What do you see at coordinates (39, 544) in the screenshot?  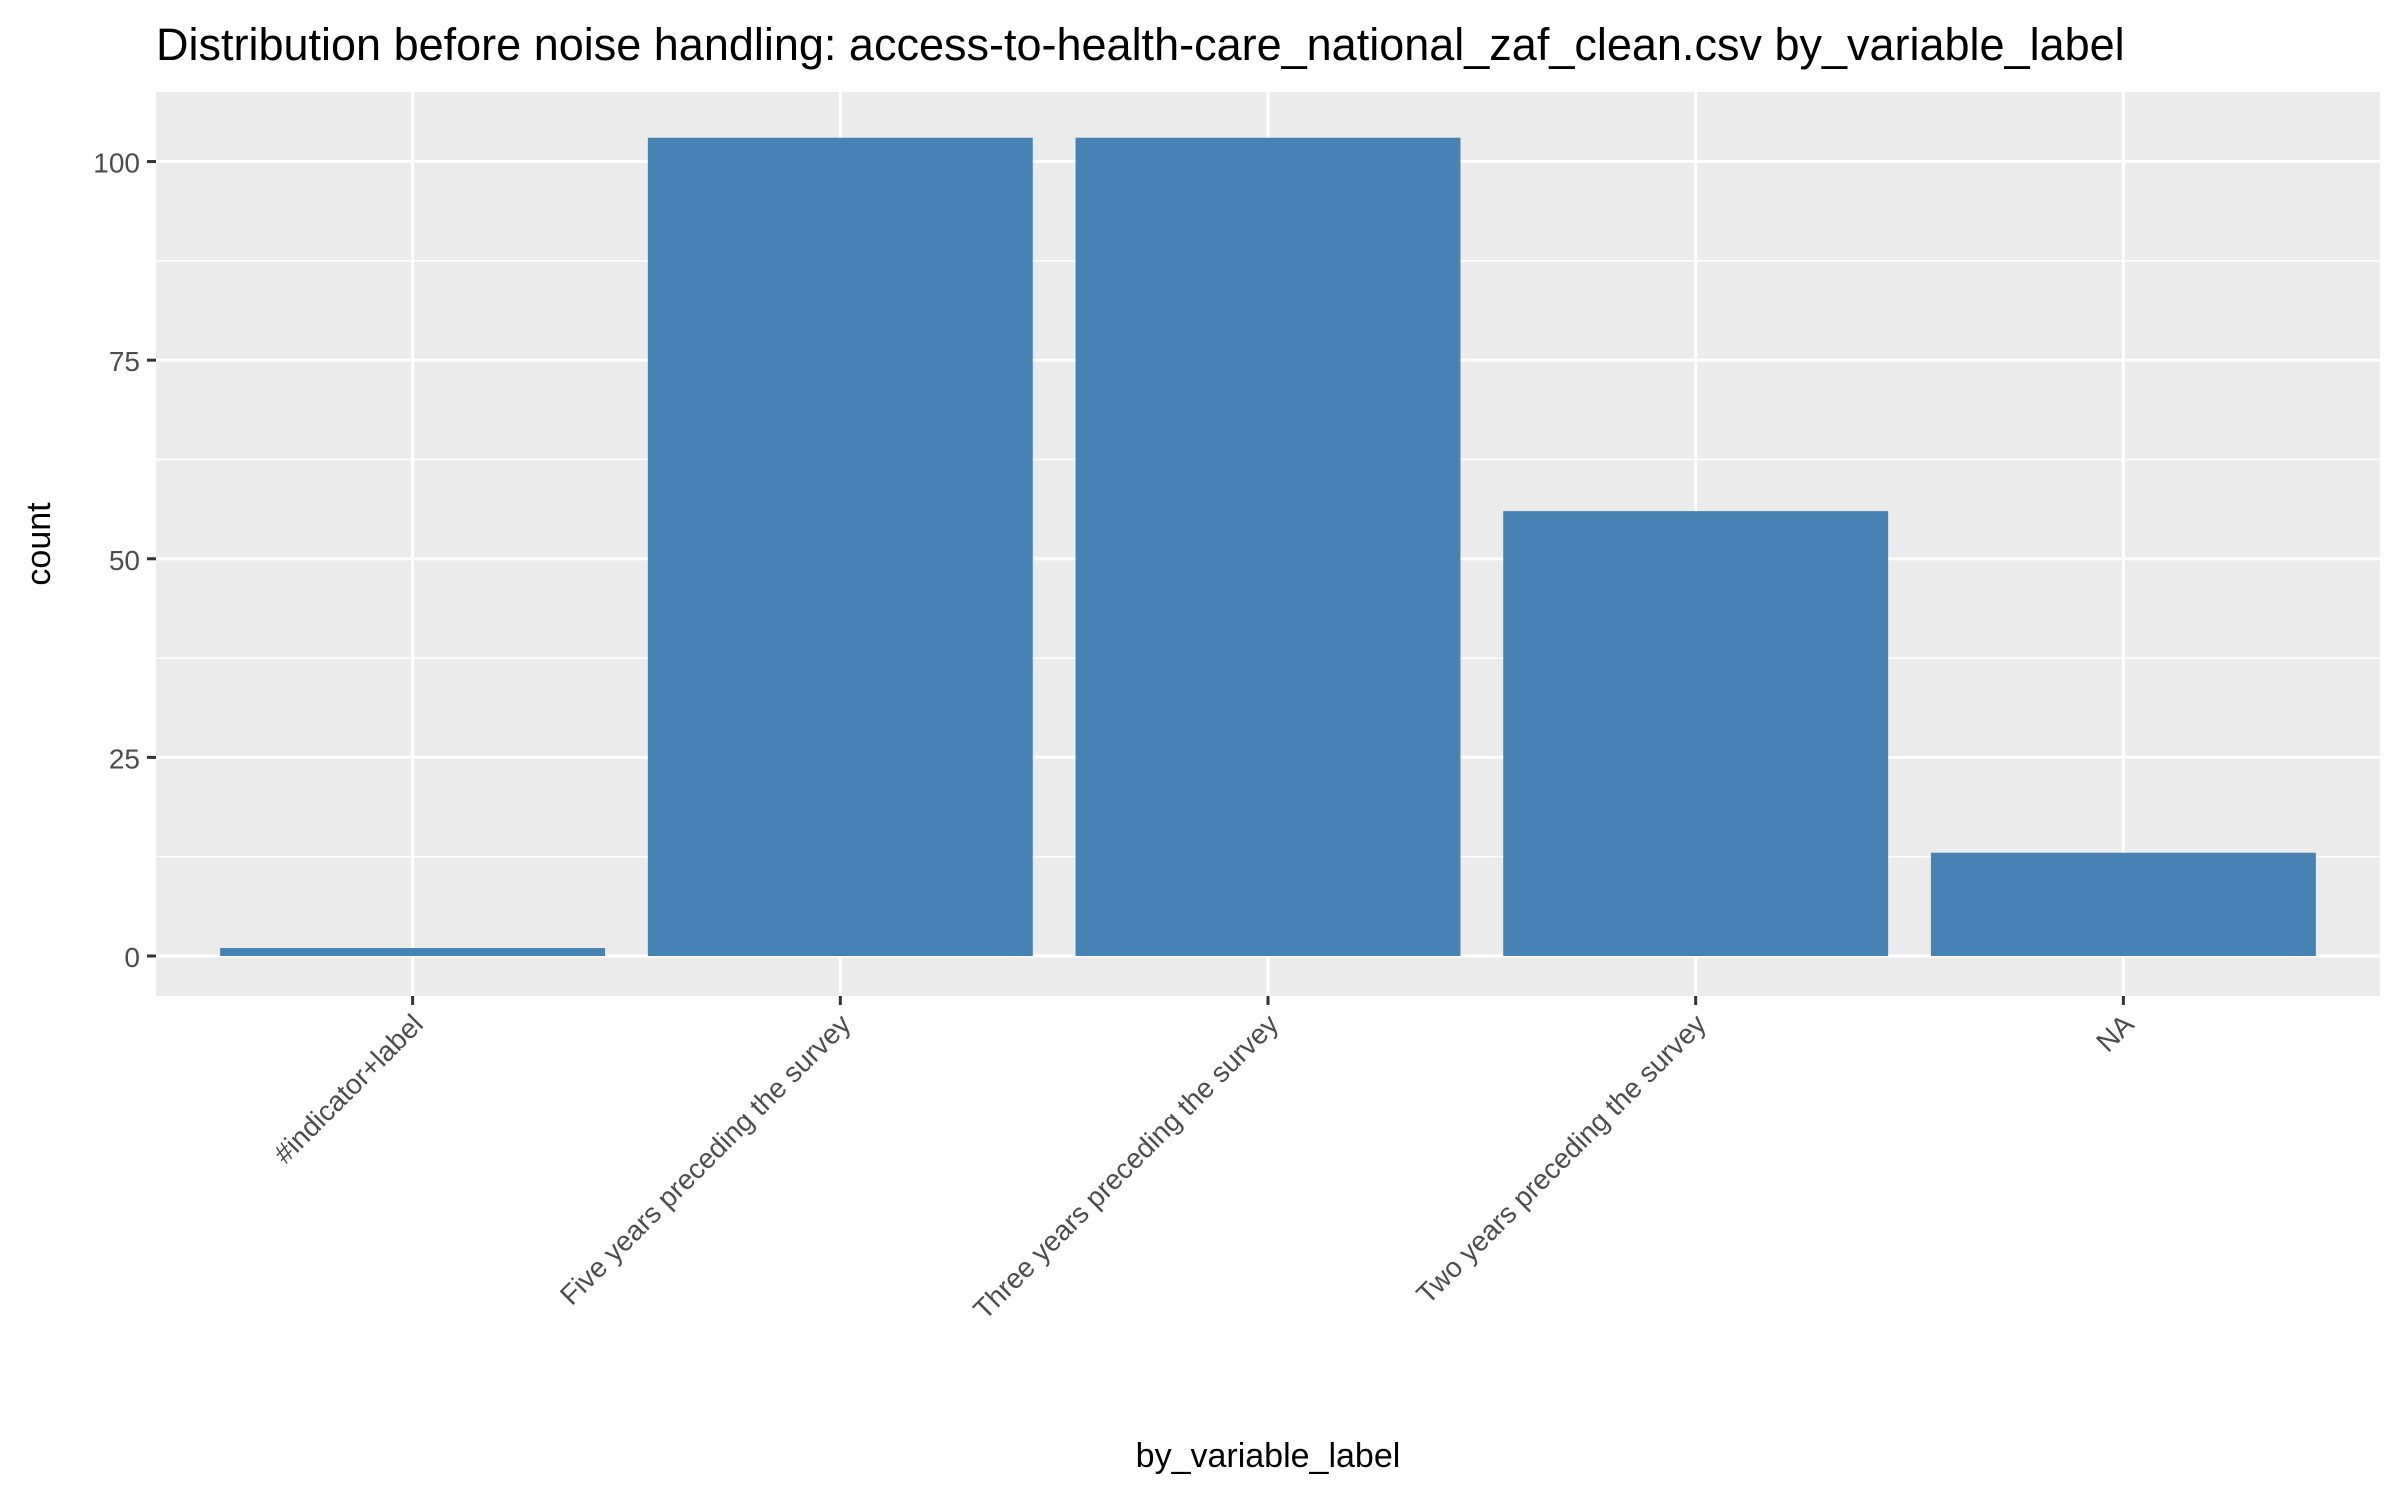 I see `y-axis-label: count` at bounding box center [39, 544].